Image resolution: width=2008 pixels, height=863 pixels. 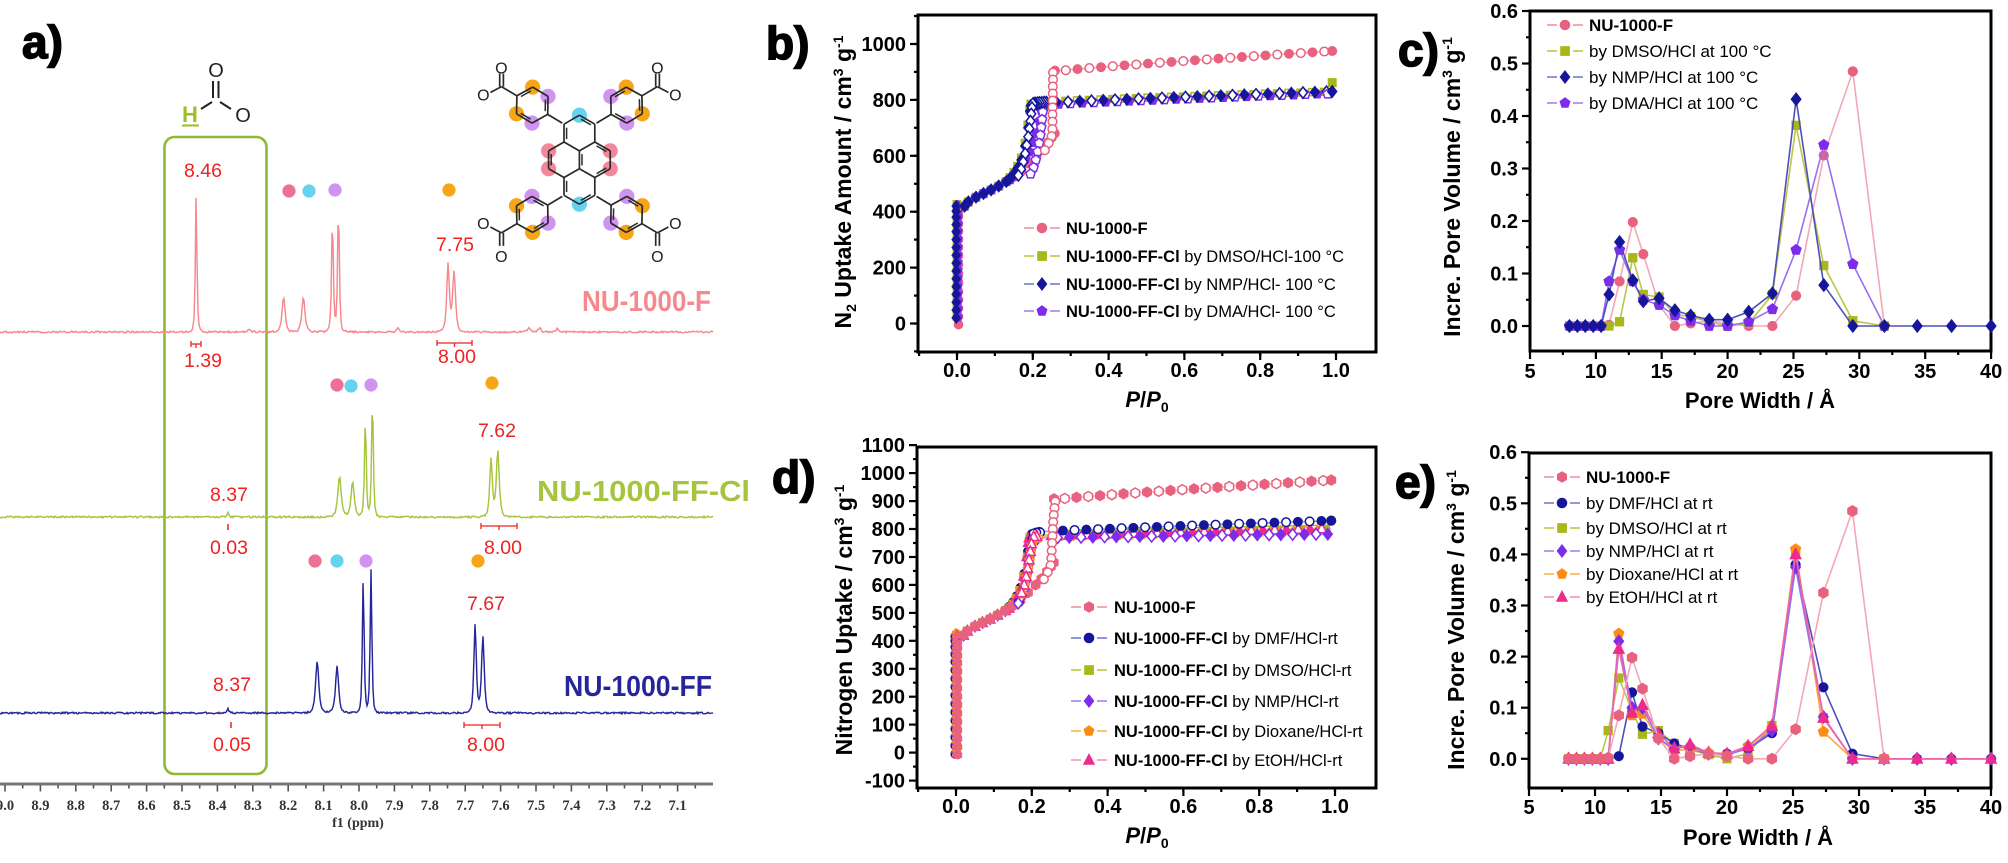 I want to click on svg-text: 8.5, so click(x=182, y=806).